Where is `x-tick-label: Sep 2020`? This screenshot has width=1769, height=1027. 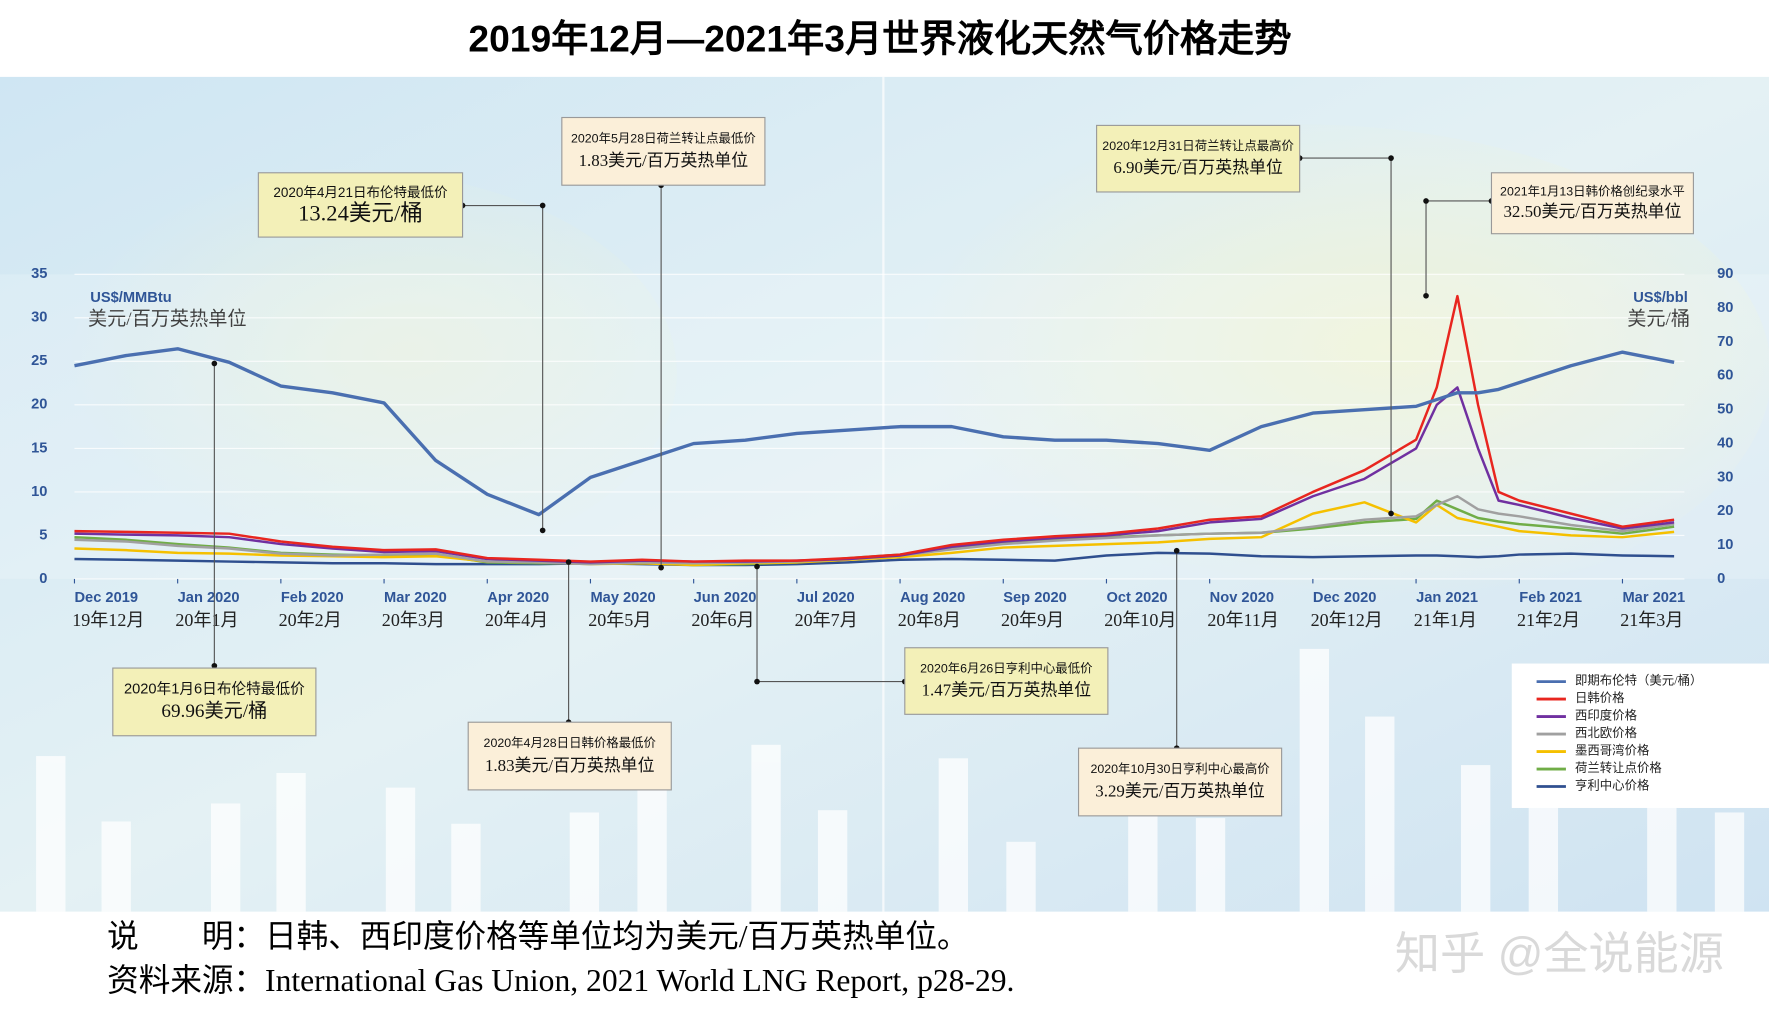 x-tick-label: Sep 2020 is located at coordinates (1035, 598).